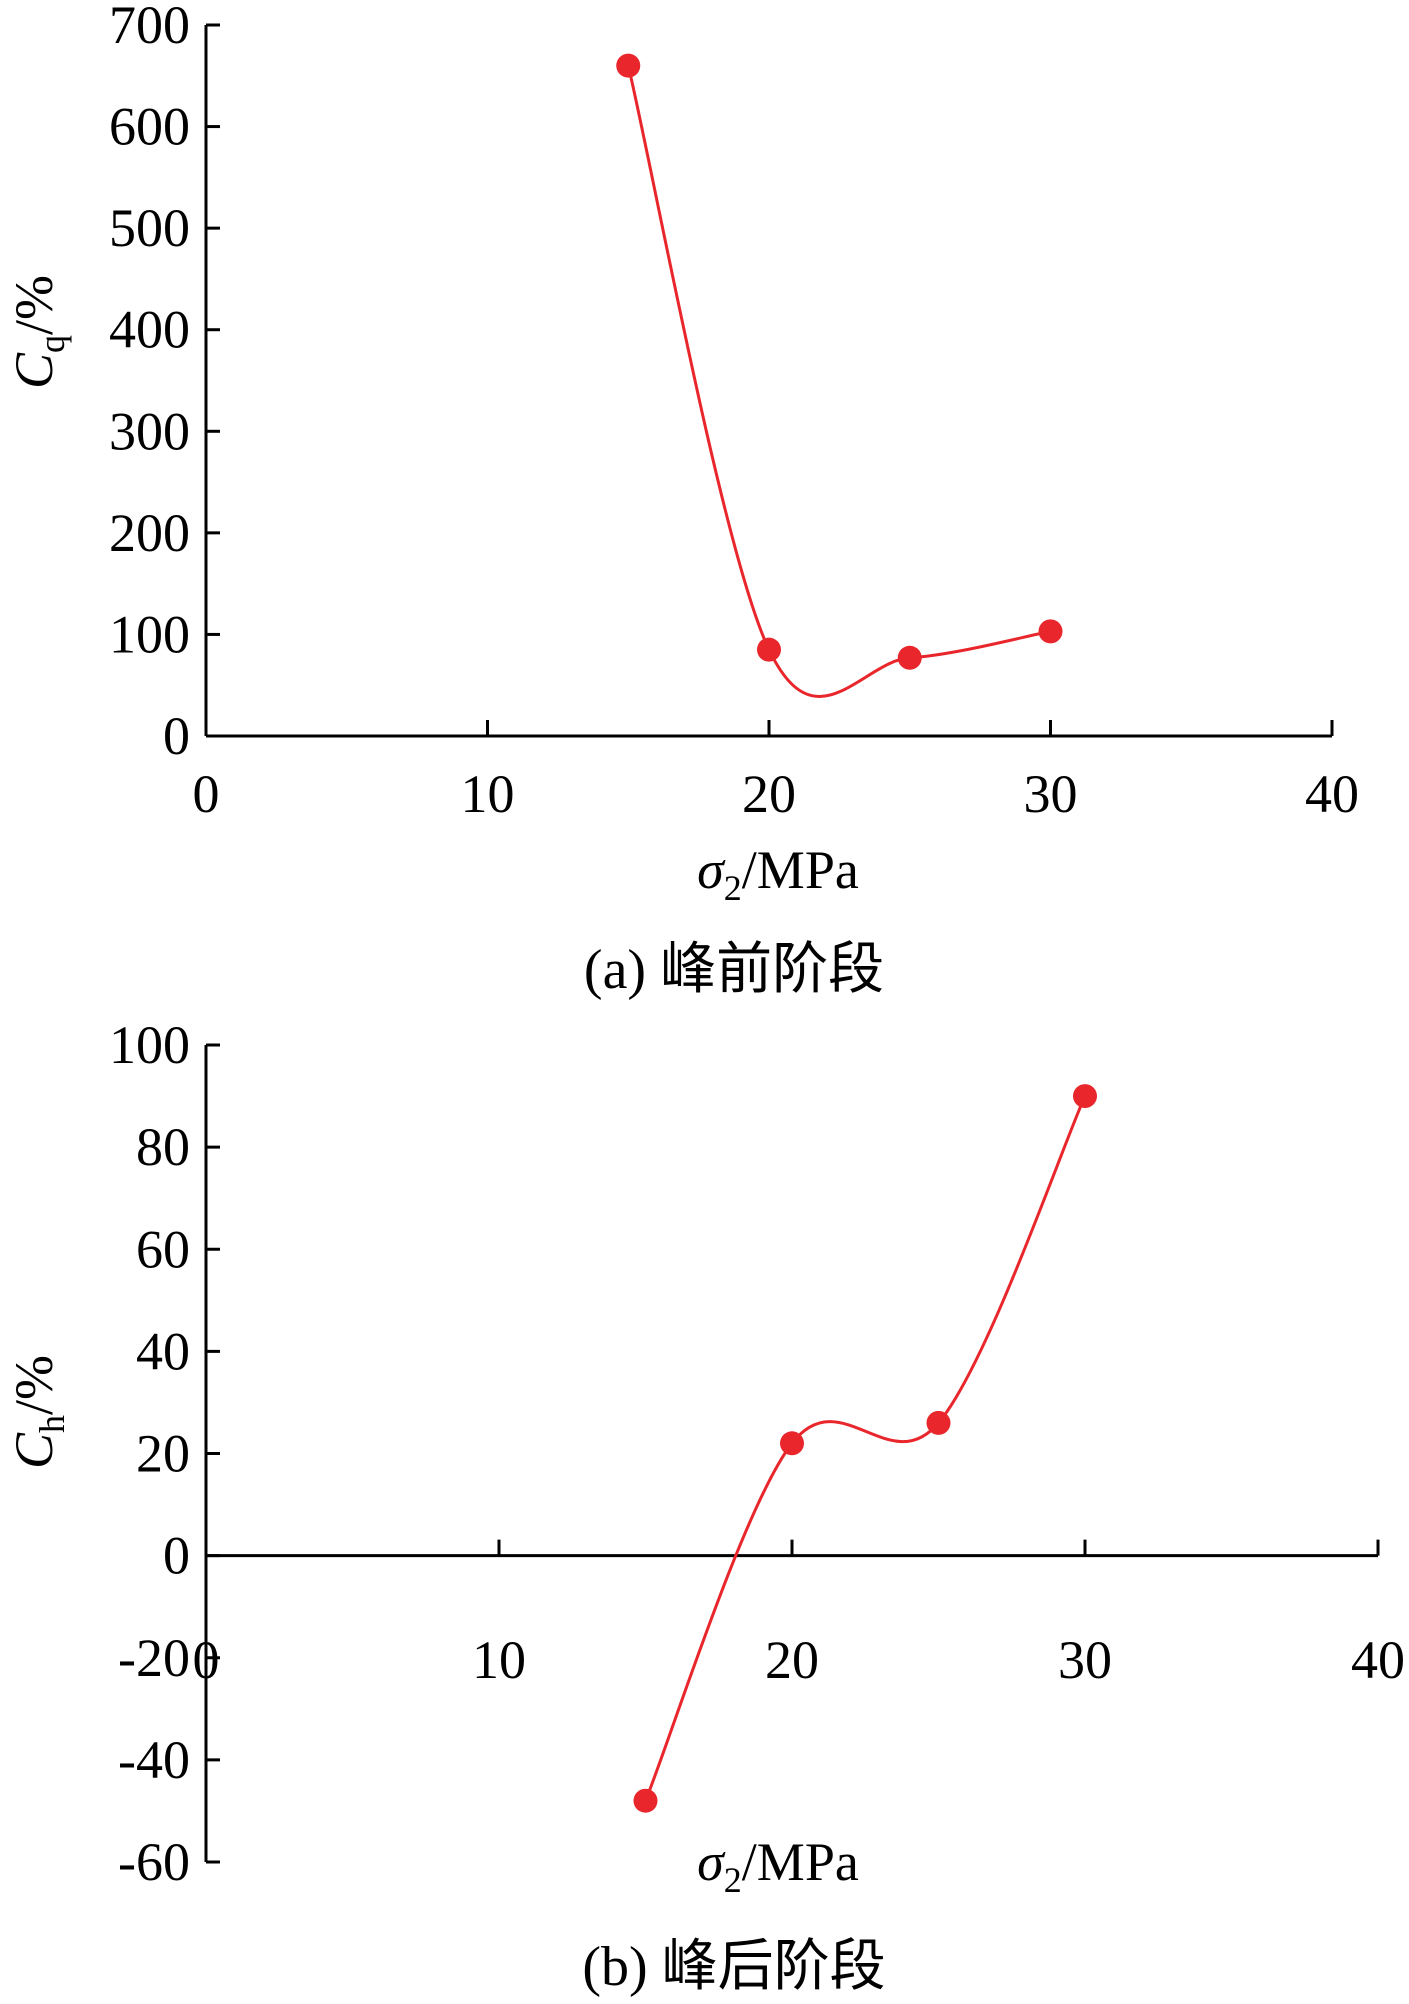 This screenshot has width=1409, height=2004. Describe the element at coordinates (163, 1351) in the screenshot. I see `y-tick-label: 40` at that location.